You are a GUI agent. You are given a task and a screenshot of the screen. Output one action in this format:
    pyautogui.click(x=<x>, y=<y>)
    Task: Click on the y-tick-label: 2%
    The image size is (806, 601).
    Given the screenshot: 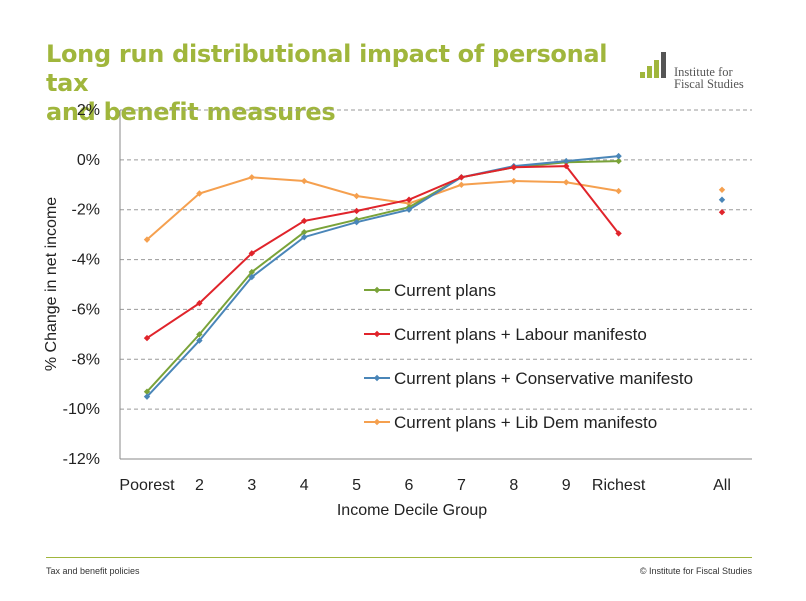 What is the action you would take?
    pyautogui.click(x=88, y=110)
    